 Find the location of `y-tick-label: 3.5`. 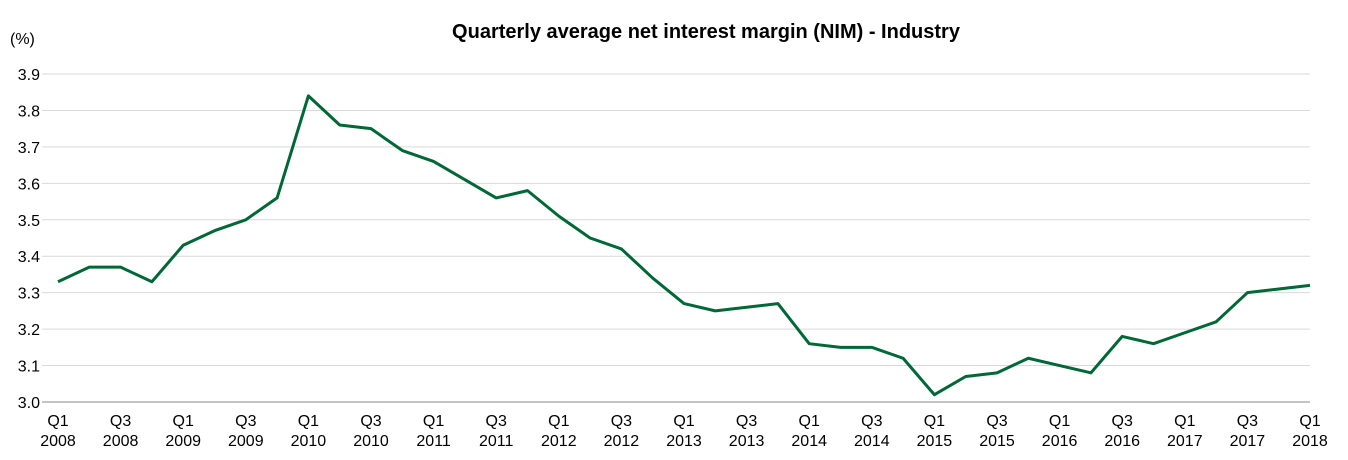

y-tick-label: 3.5 is located at coordinates (29, 221).